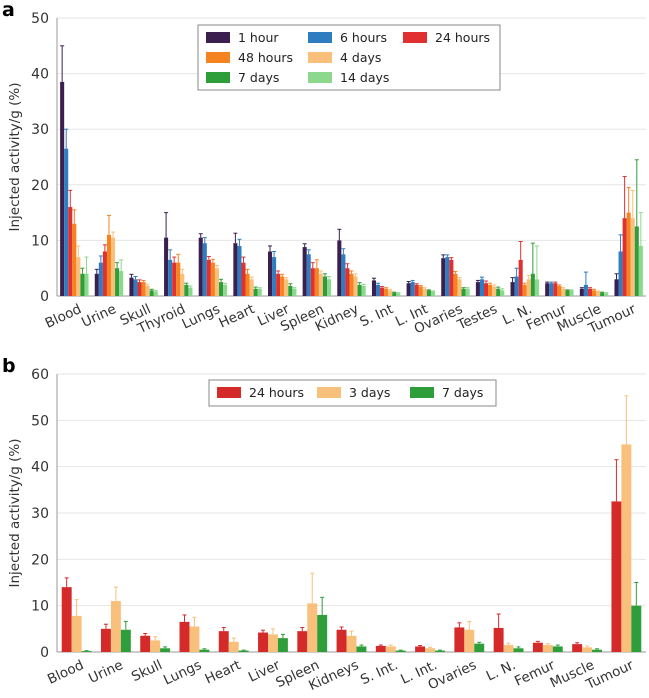 The image size is (649, 698). What do you see at coordinates (147, 290) in the screenshot?
I see `panel-a-bar-skull-4-days` at bounding box center [147, 290].